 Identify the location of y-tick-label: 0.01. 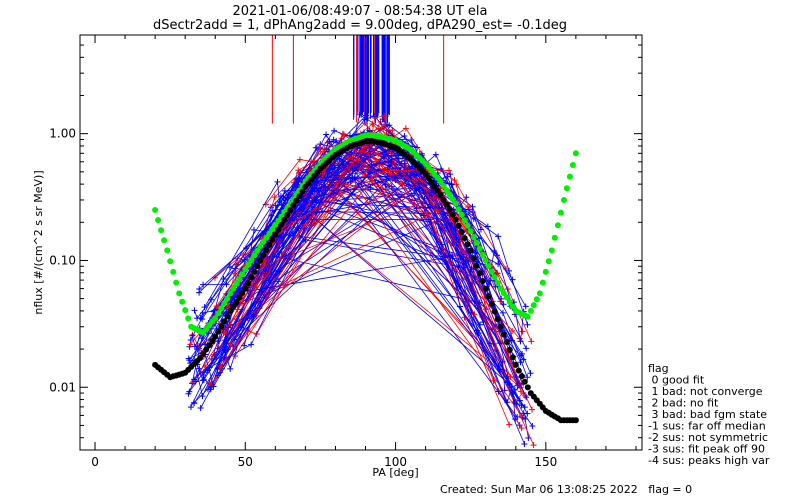
(62, 387).